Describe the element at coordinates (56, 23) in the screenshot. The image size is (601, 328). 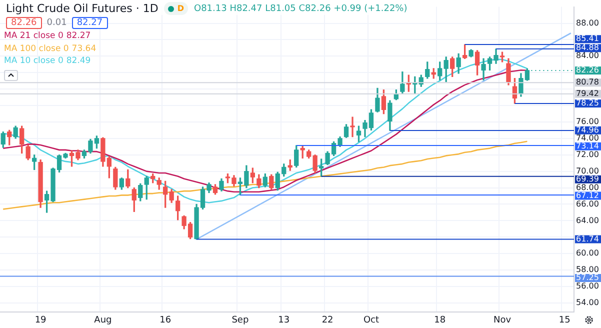
I see `annotation: 0.01` at that location.